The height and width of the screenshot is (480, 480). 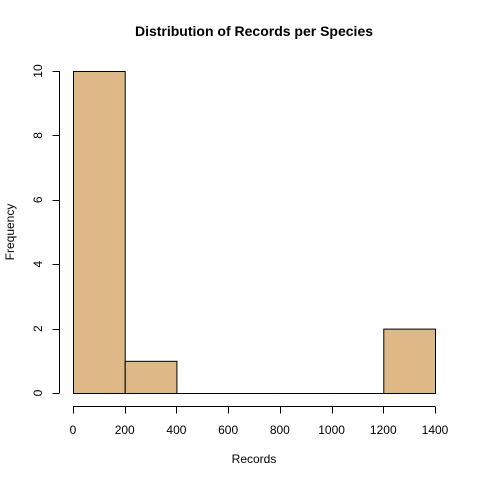 I want to click on y-tick-label-3: 6, so click(x=38, y=199).